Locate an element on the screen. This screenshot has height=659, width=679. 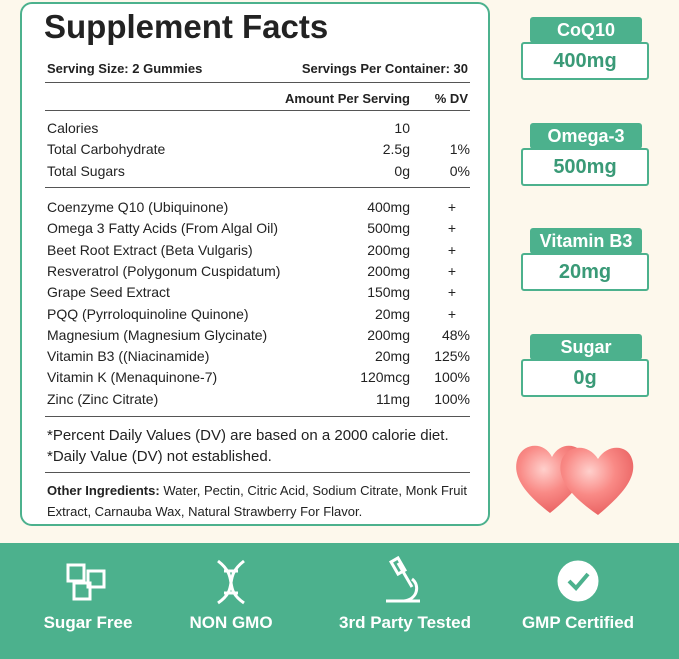
other-ingredients-label: Other Ingredients: is located at coordinates (103, 490).